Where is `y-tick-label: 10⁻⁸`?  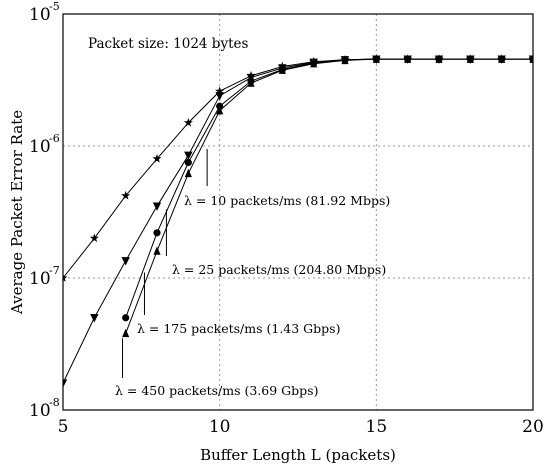 y-tick-label: 10⁻⁸ is located at coordinates (44, 408).